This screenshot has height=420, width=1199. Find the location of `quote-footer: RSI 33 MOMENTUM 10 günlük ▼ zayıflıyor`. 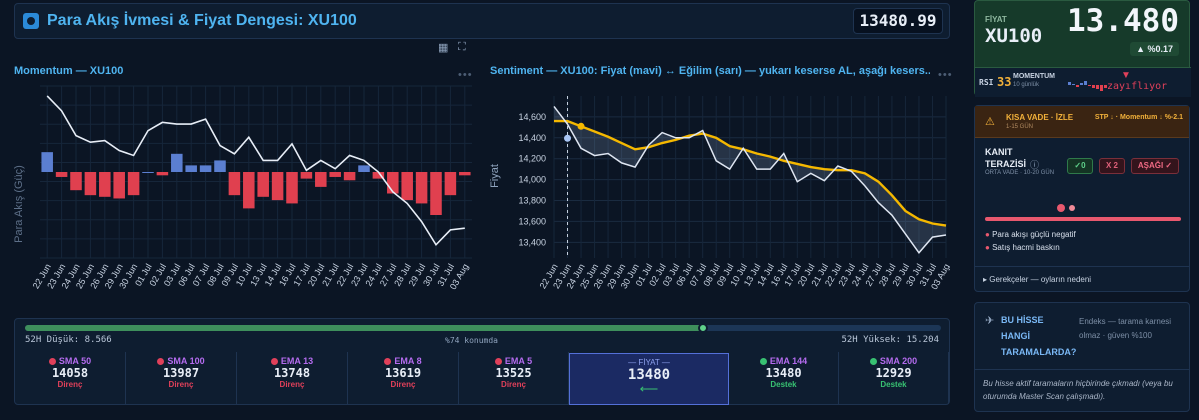

quote-footer: RSI 33 MOMENTUM 10 günlük ▼ zayıflıyor is located at coordinates (1083, 82).